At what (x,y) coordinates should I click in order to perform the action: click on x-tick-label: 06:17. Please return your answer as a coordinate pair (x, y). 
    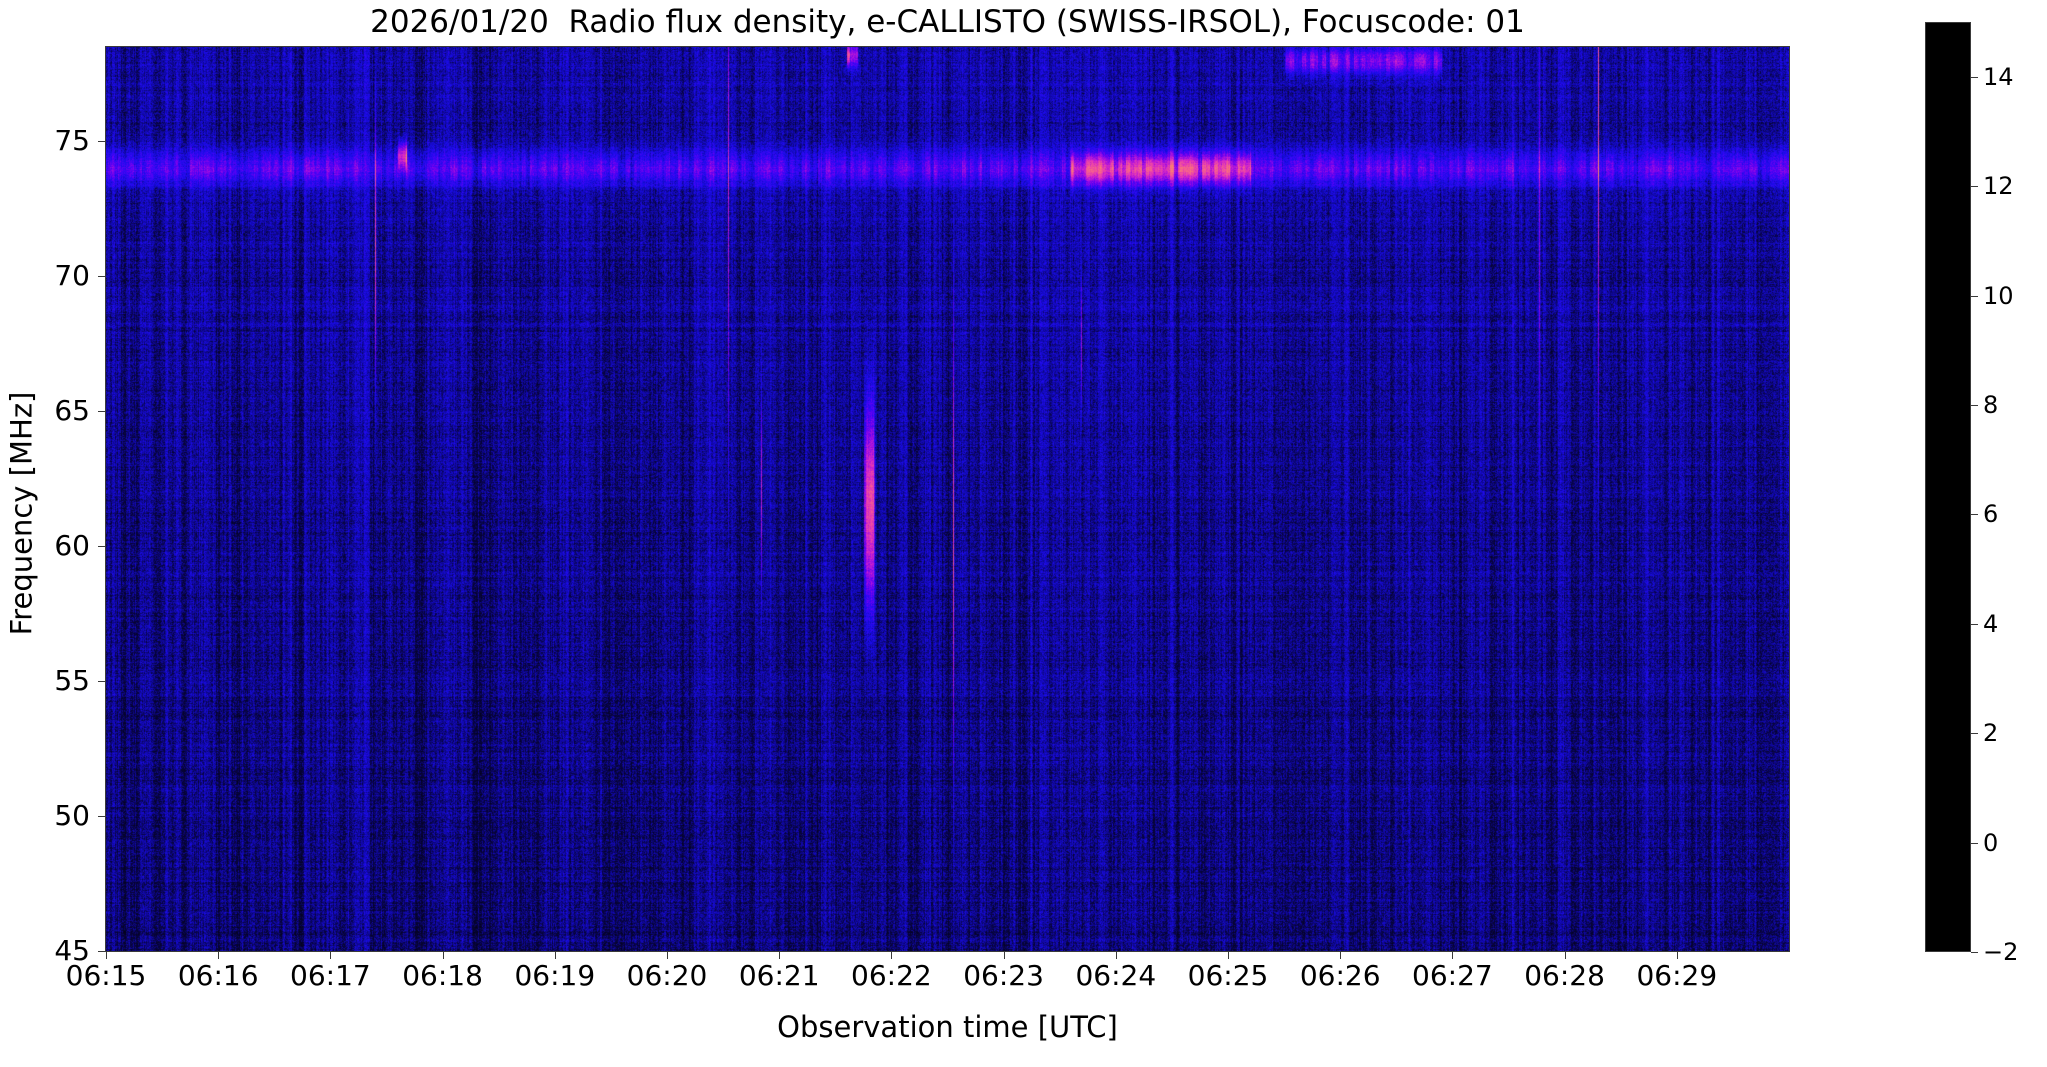
    Looking at the image, I should click on (330, 975).